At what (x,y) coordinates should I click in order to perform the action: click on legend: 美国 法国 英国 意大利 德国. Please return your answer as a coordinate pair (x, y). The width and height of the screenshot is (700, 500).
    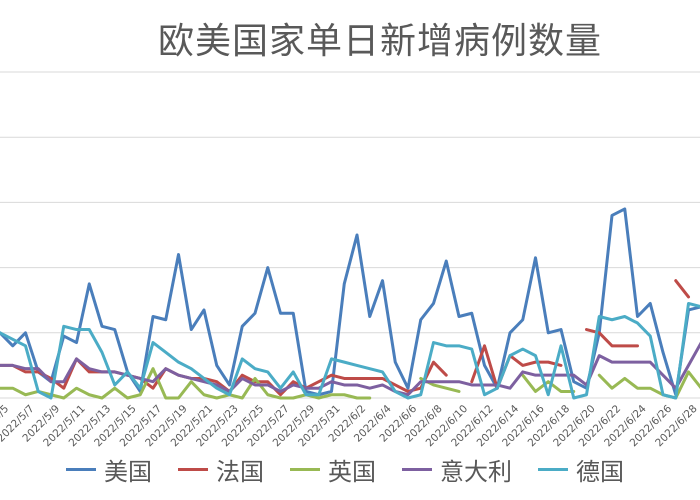
    Looking at the image, I should click on (345, 469).